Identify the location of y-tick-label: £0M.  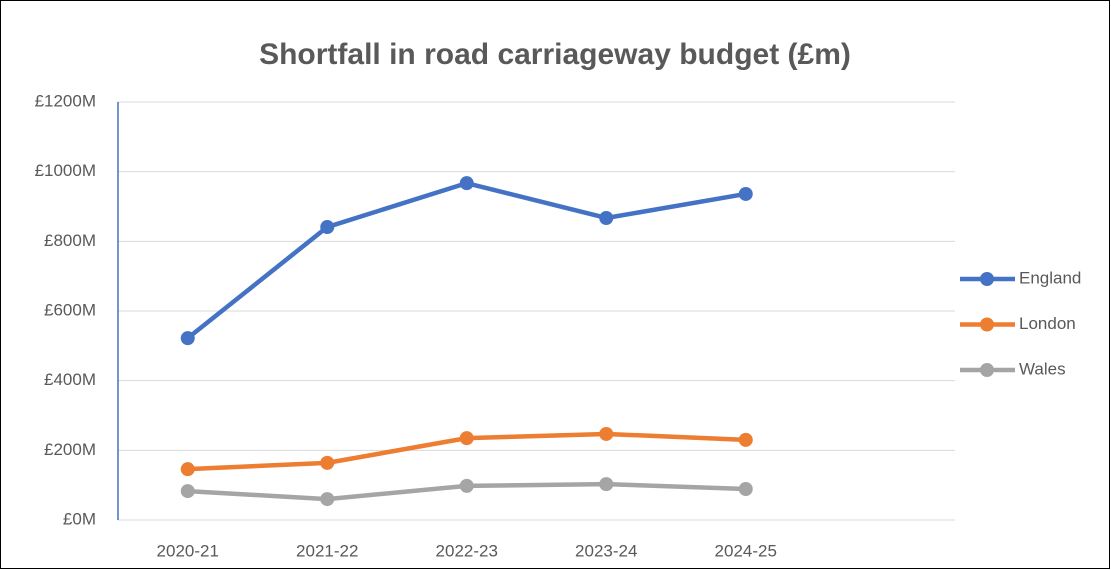
(79, 518).